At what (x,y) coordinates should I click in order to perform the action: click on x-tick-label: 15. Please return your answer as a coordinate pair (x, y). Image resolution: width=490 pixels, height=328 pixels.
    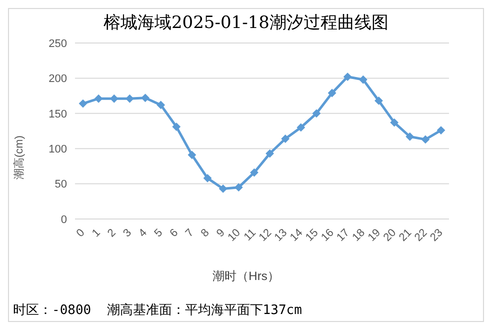
    Looking at the image, I should click on (312, 235).